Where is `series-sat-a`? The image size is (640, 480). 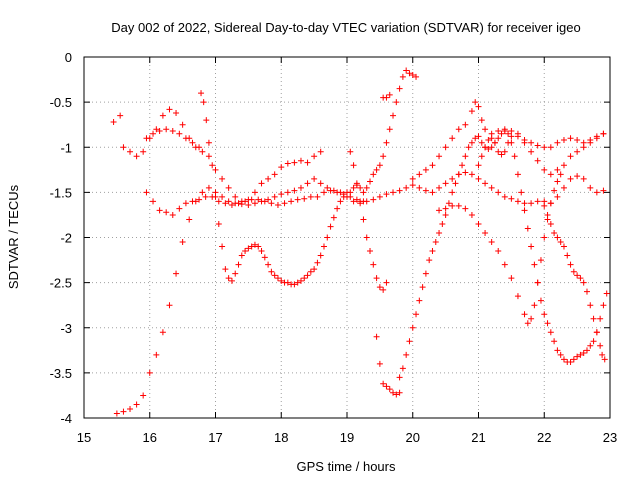 series-sat-a is located at coordinates (217, 155).